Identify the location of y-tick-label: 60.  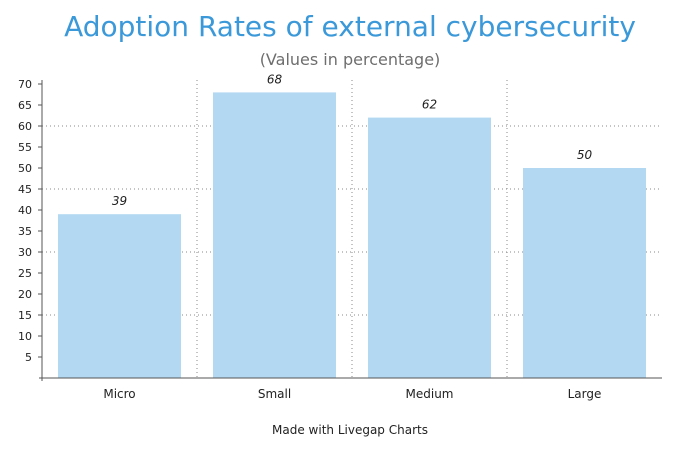
(25, 126).